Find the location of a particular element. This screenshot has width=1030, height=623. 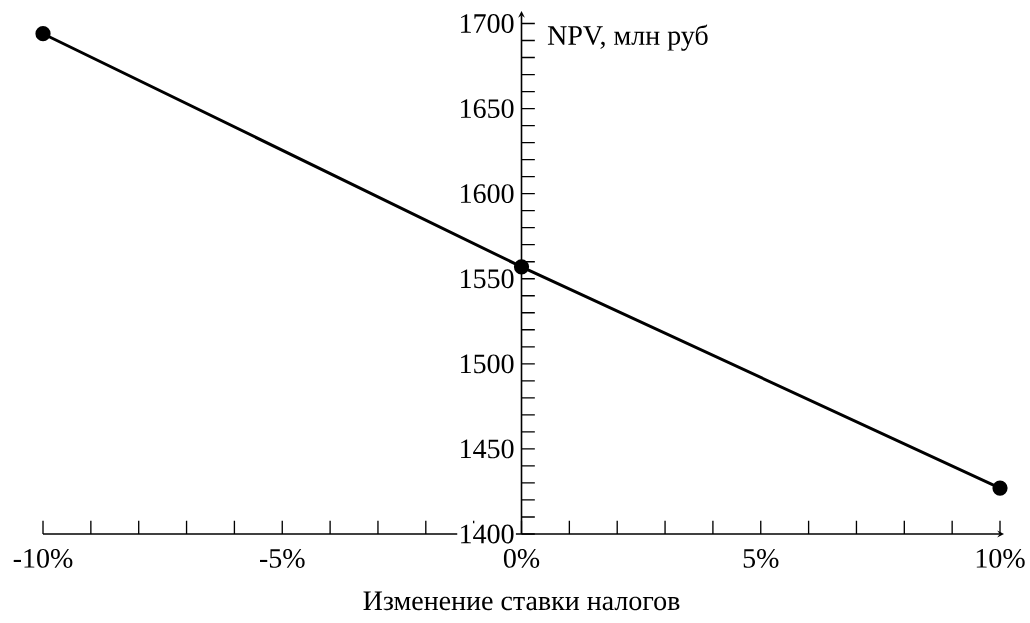

y-tick-label: 1650 is located at coordinates (487, 109).